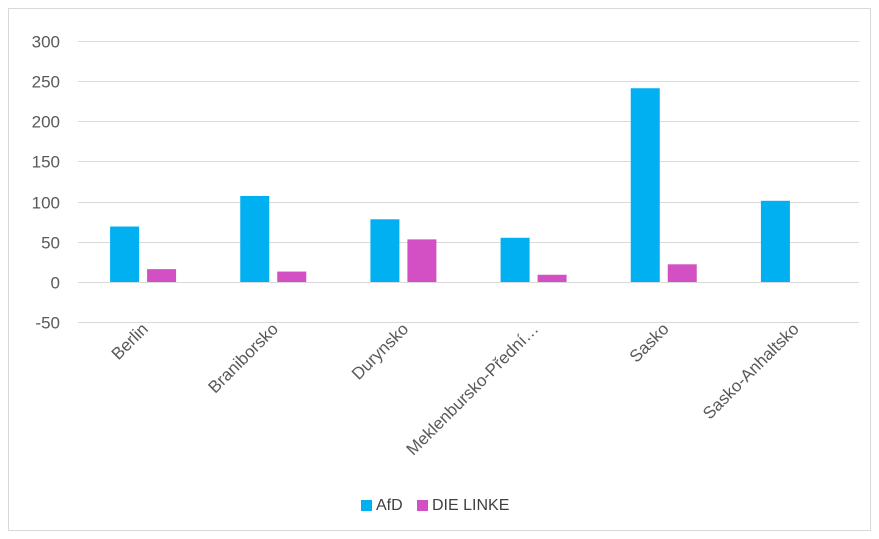  I want to click on legend: AfD DIE LINKE, so click(435, 505).